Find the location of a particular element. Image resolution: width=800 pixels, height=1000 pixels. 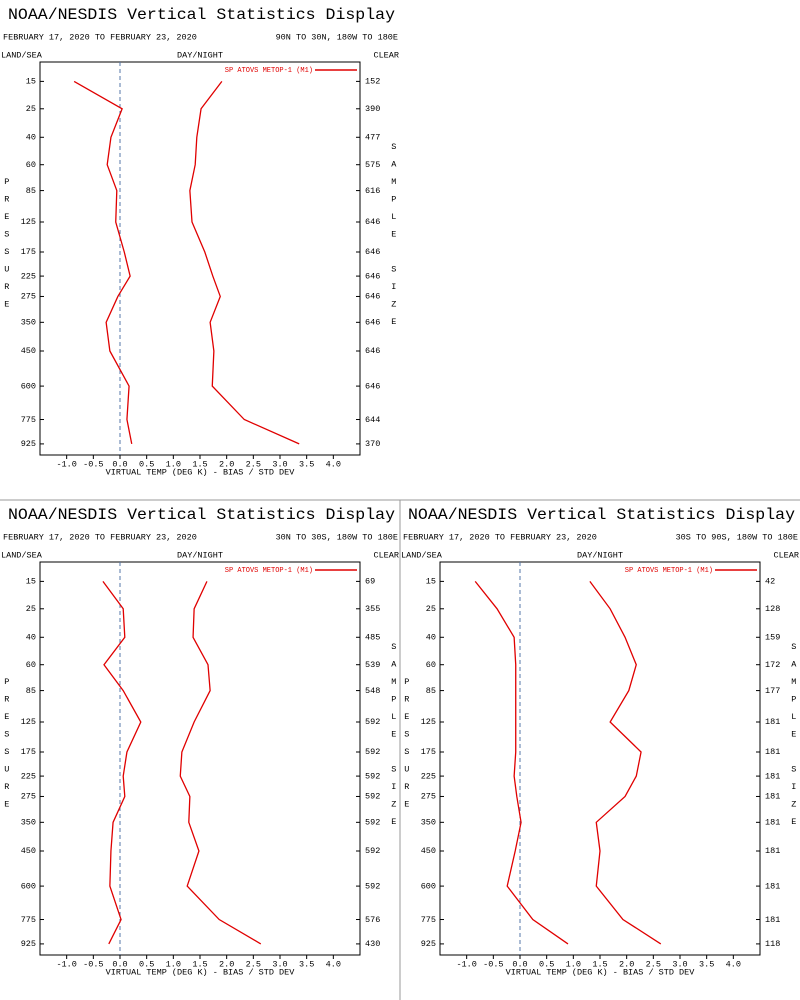

y-tick-label: 40 is located at coordinates (31, 138).